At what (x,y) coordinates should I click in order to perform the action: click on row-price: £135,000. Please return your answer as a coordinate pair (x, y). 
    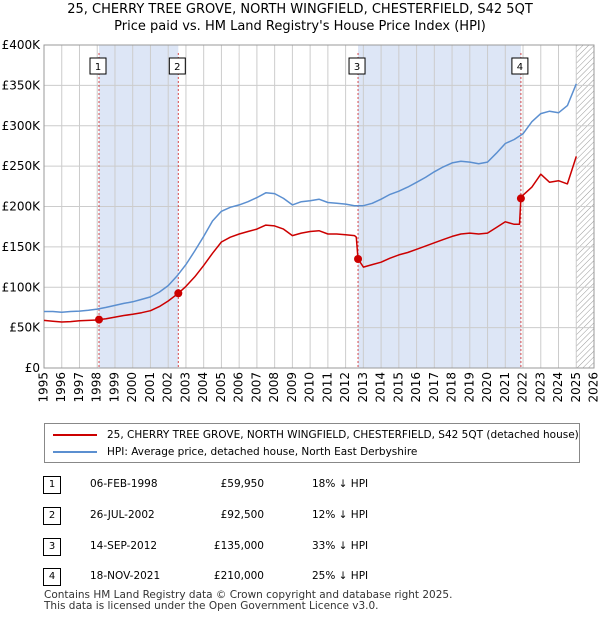
    Looking at the image, I should click on (238, 546).